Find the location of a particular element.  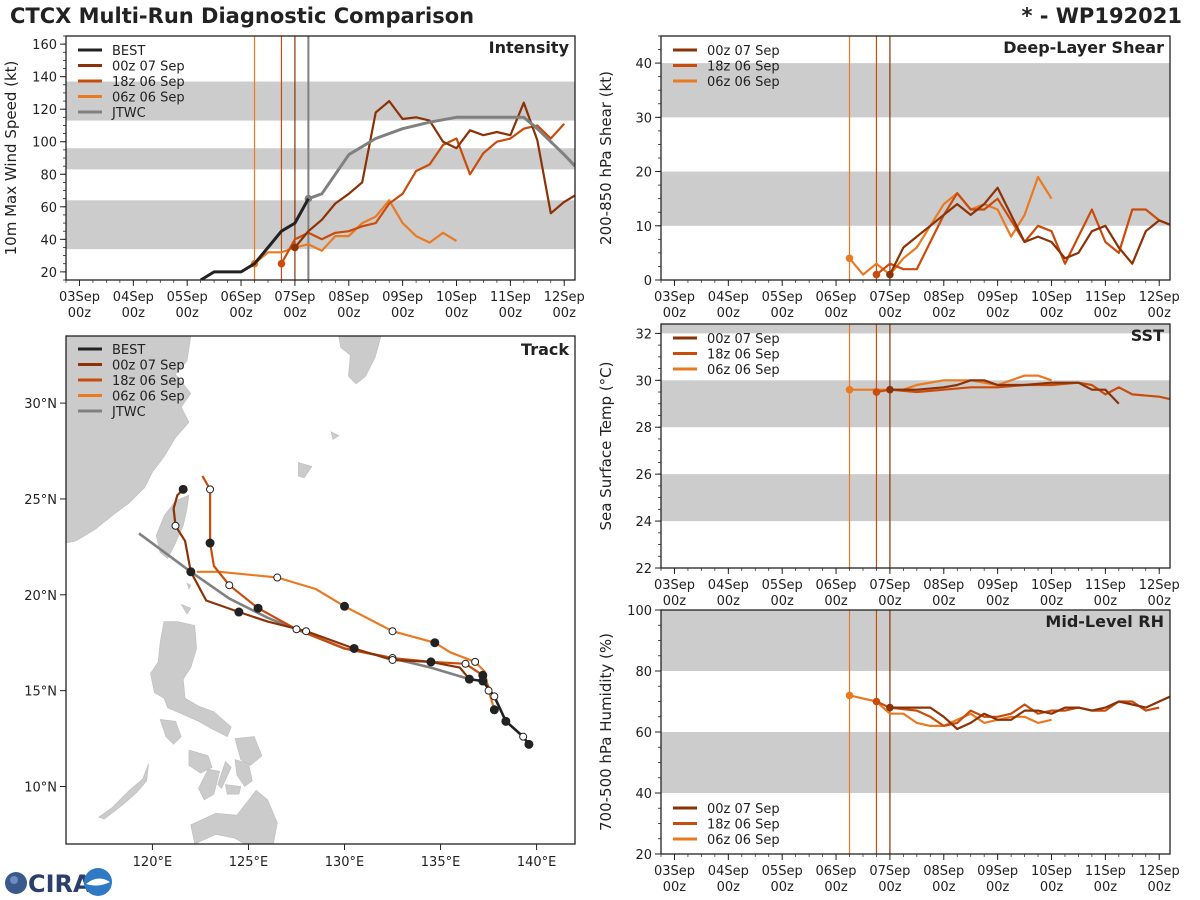

track-legend-label-best: BEST is located at coordinates (128, 350).